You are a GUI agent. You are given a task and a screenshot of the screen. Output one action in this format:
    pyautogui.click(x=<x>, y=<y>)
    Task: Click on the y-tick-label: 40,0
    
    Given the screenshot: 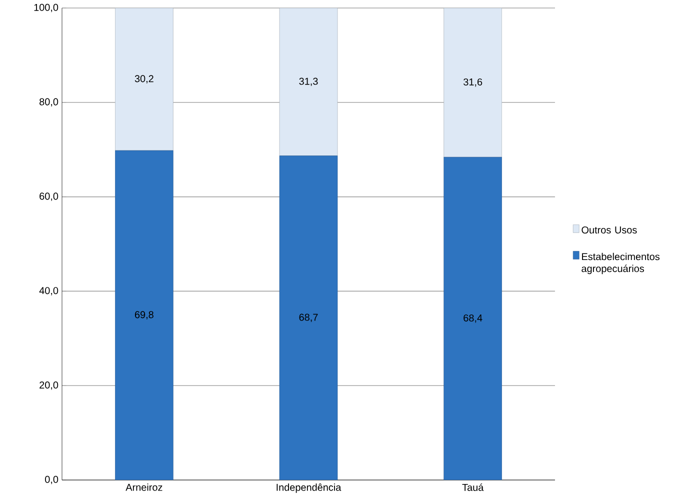 What is the action you would take?
    pyautogui.click(x=48, y=291)
    